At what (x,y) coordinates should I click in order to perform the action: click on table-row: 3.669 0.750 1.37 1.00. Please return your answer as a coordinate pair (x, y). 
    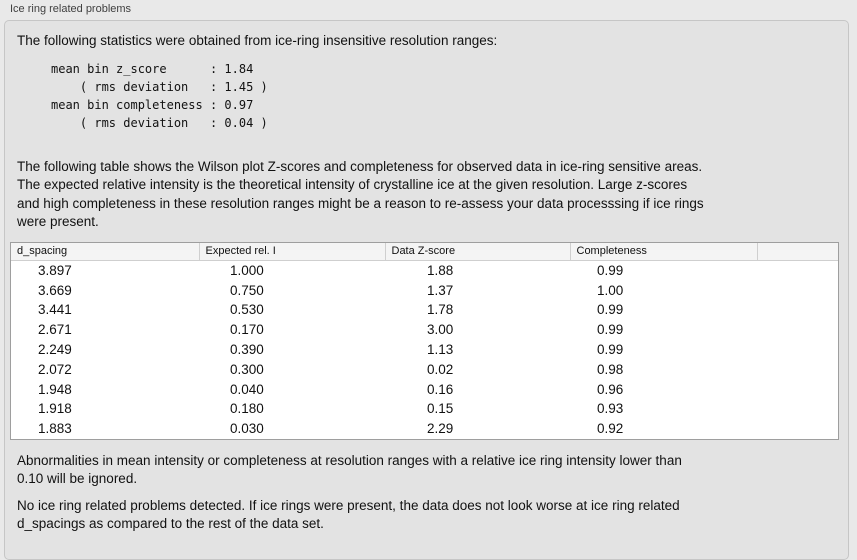
    Looking at the image, I should click on (424, 290).